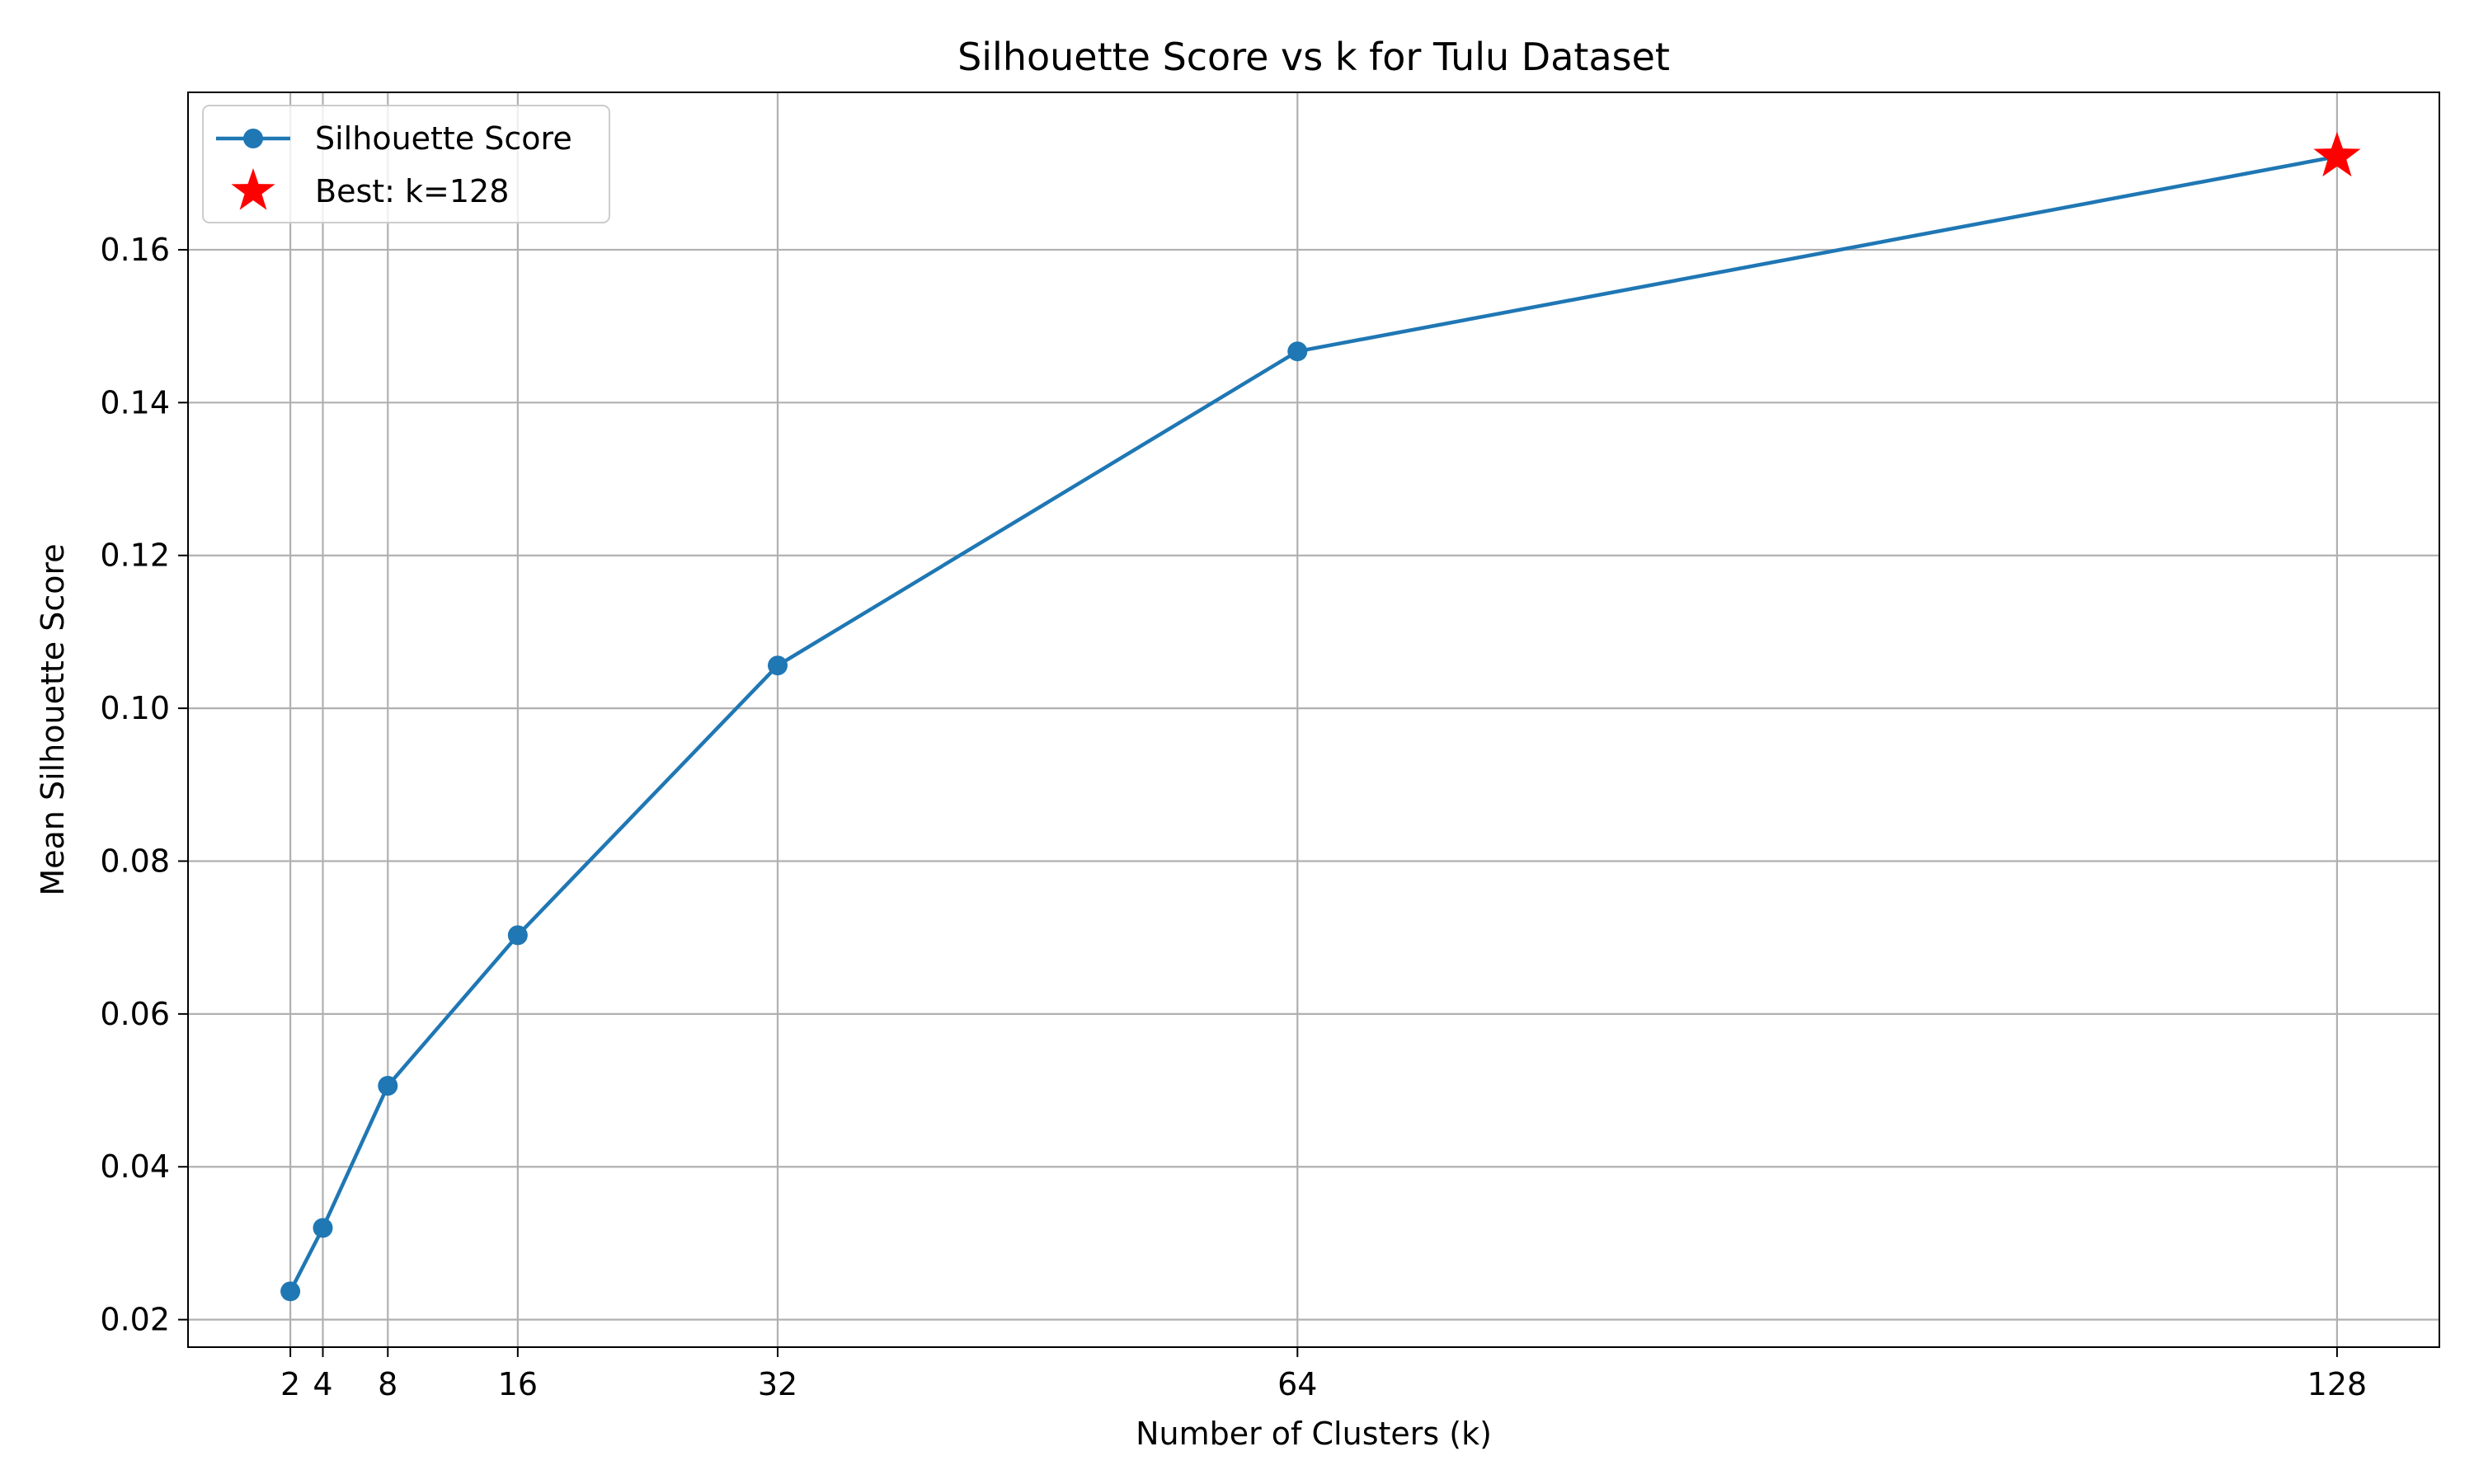  Describe the element at coordinates (253, 138) in the screenshot. I see `legend-circle-marker` at that location.